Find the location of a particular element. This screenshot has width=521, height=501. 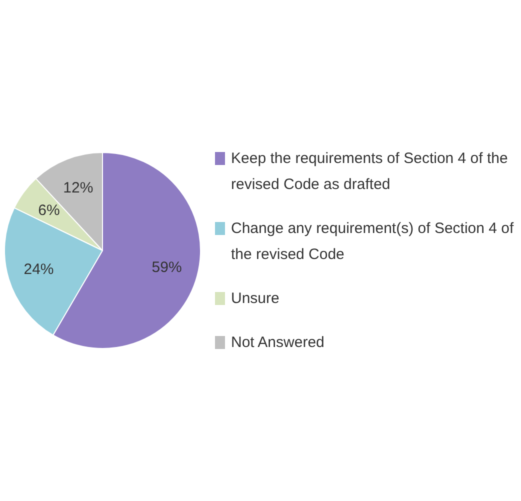

data-label: 6% is located at coordinates (49, 210).